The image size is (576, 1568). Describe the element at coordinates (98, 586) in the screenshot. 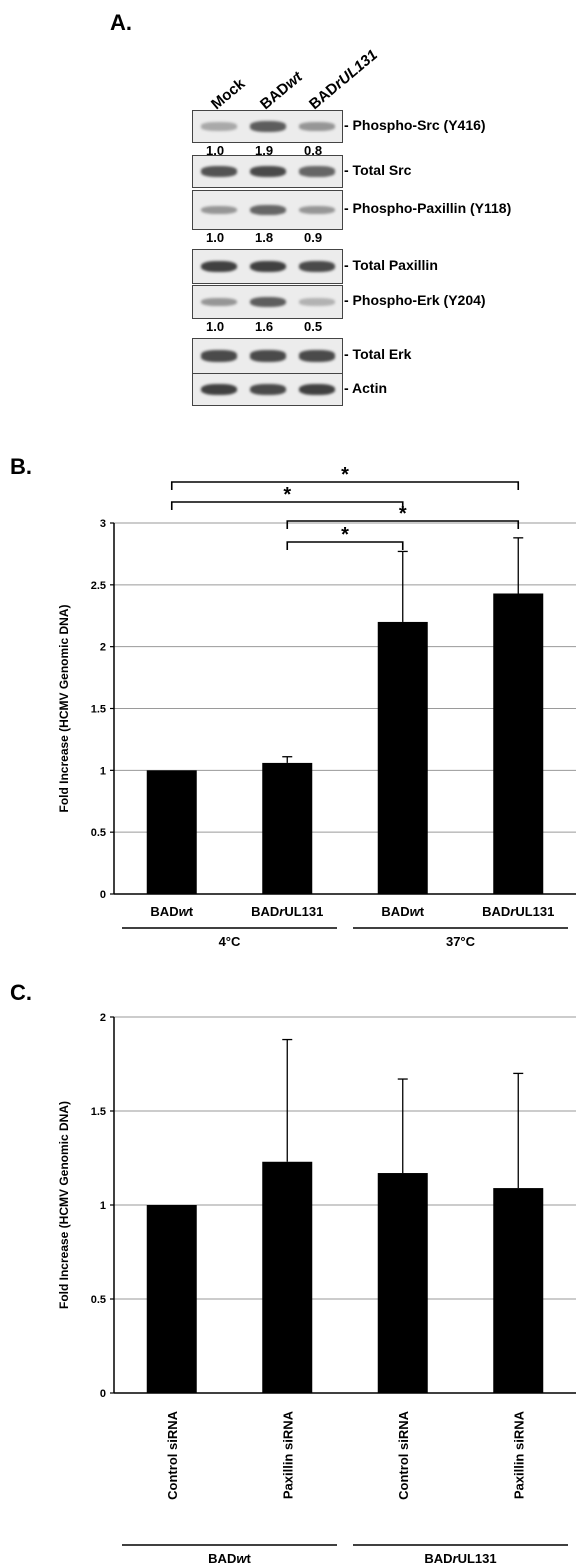

I see `y-tick-label: 2.5` at that location.